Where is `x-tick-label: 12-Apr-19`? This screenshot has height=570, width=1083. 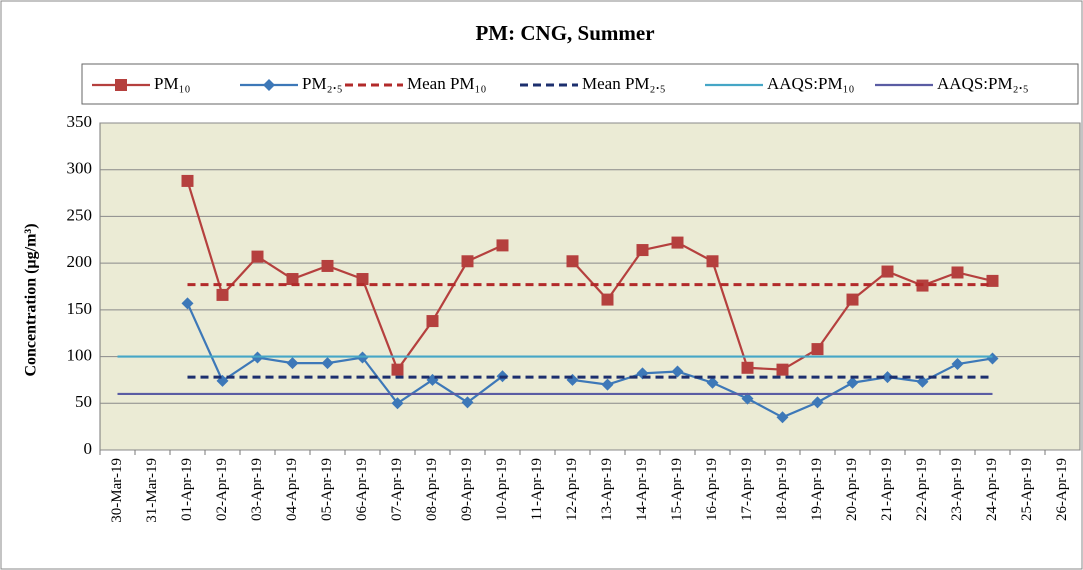
x-tick-label: 12-Apr-19 is located at coordinates (572, 489).